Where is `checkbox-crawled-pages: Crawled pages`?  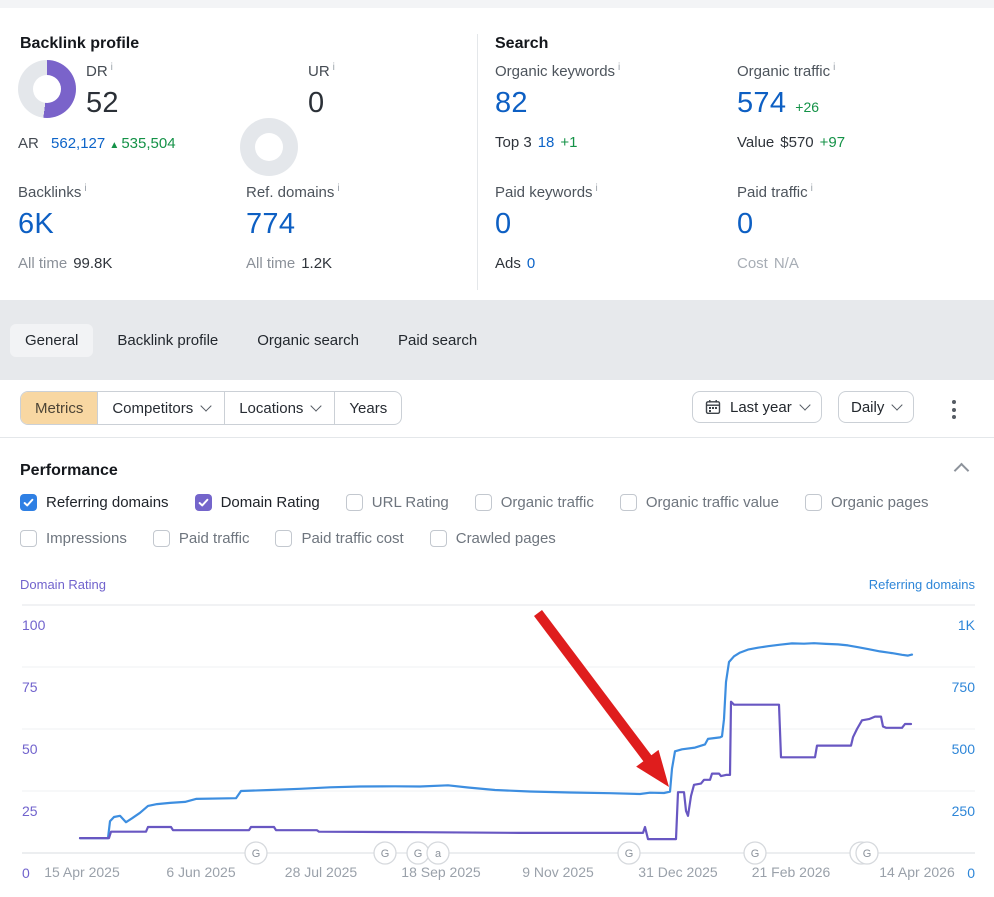 checkbox-crawled-pages: Crawled pages is located at coordinates (492, 538).